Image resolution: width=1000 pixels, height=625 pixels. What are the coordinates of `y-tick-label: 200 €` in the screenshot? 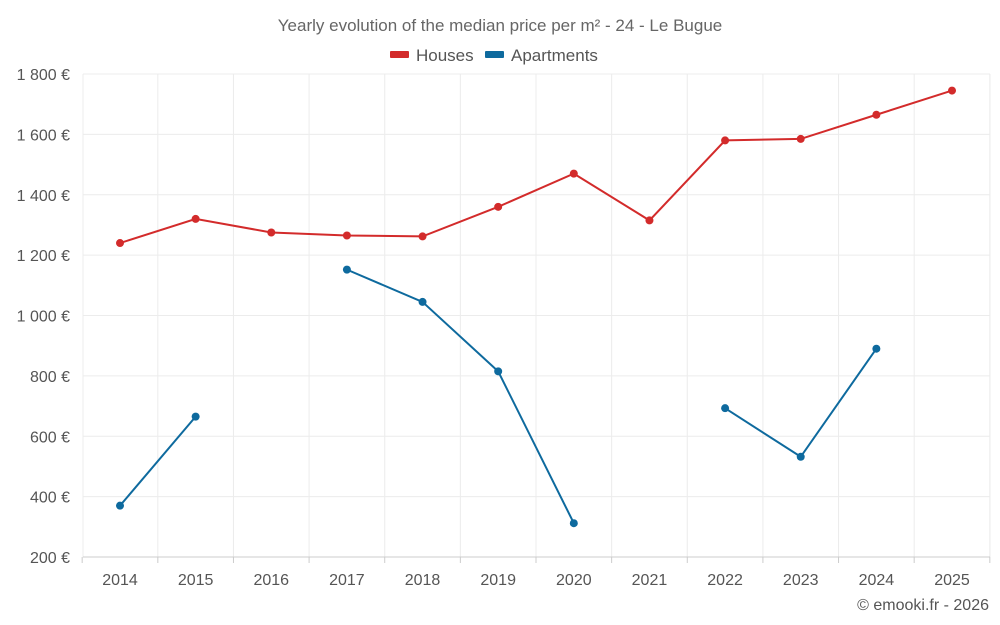 It's located at (50, 558).